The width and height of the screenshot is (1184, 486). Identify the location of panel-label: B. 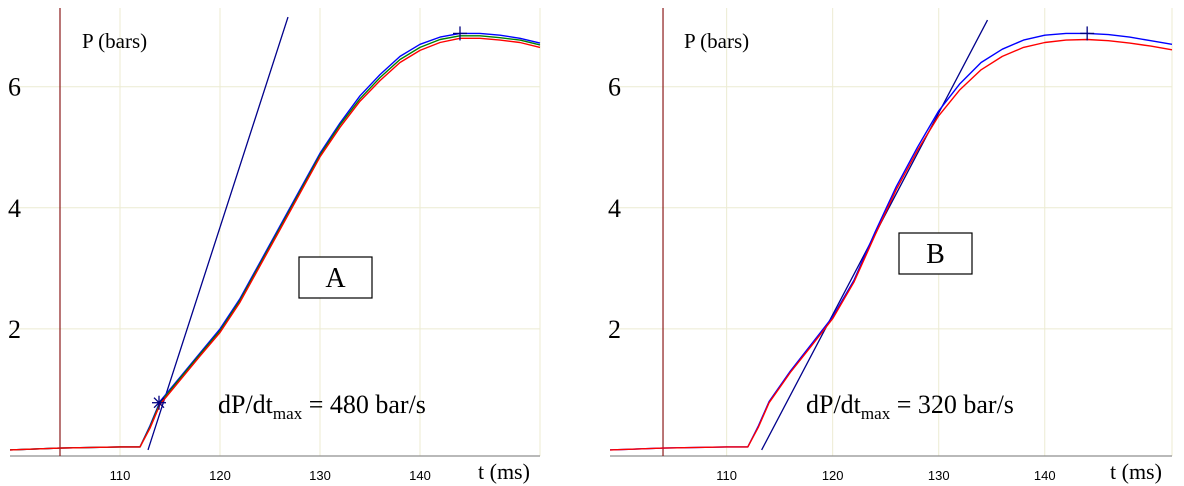
(935, 254).